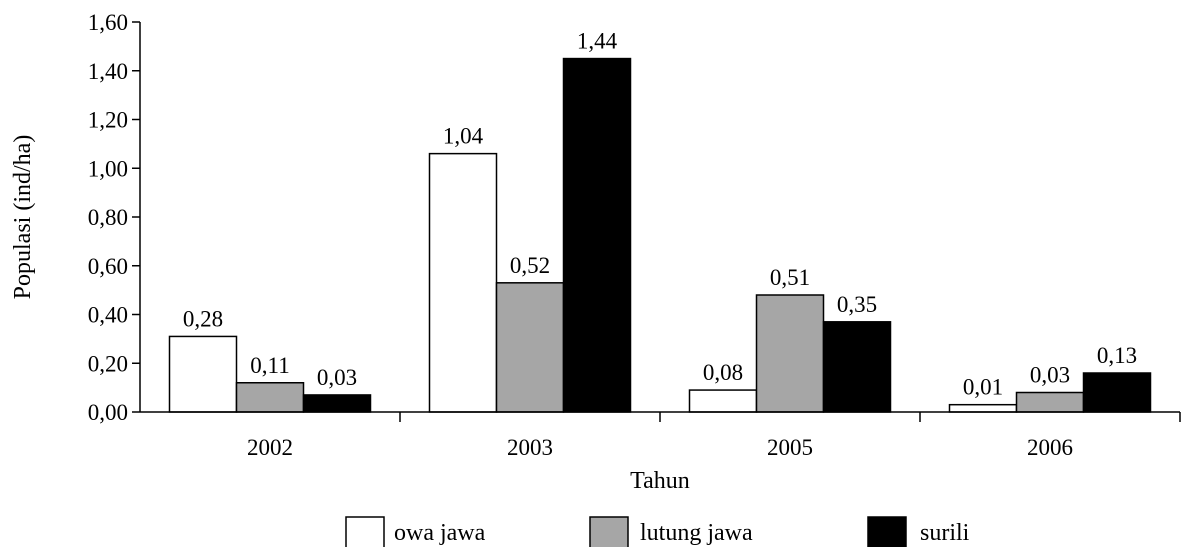 Image resolution: width=1184 pixels, height=547 pixels. Describe the element at coordinates (108, 168) in the screenshot. I see `y-tick-label: 1,00` at that location.